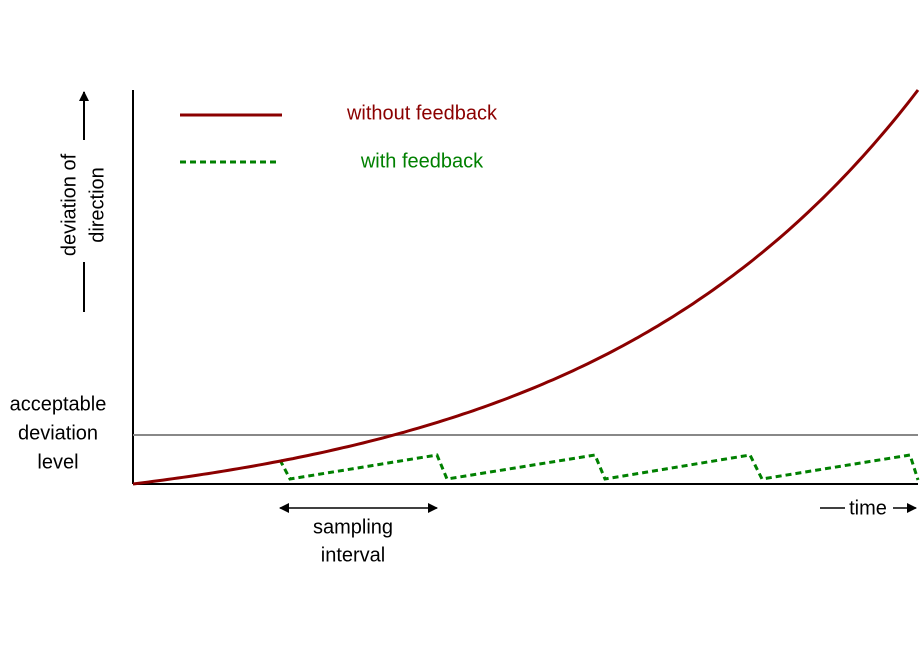  What do you see at coordinates (353, 555) in the screenshot?
I see `interval-label: interval` at bounding box center [353, 555].